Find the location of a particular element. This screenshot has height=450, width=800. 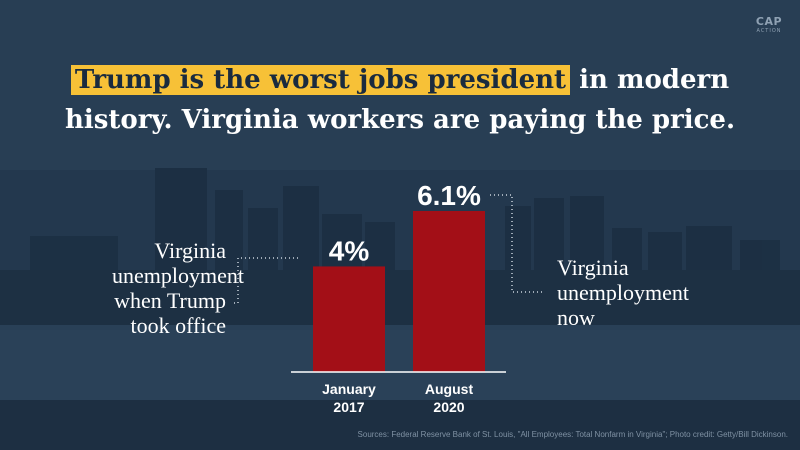

x-tick-label: 2020 is located at coordinates (448, 407).